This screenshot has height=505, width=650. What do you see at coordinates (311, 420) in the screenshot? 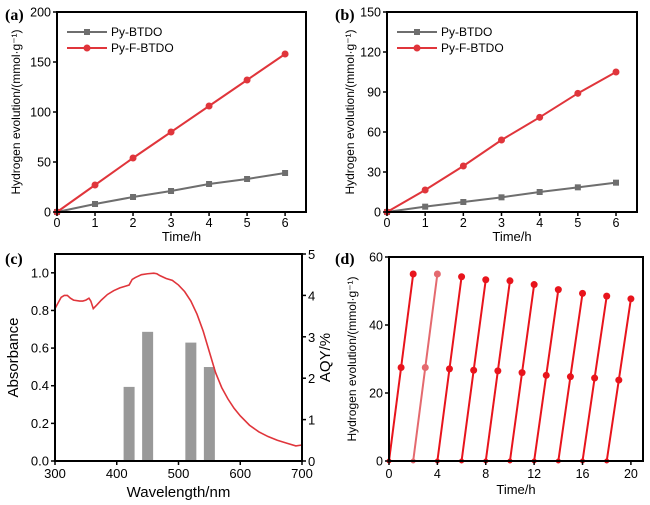
I see `y-right-tick-label: 1` at bounding box center [311, 420].